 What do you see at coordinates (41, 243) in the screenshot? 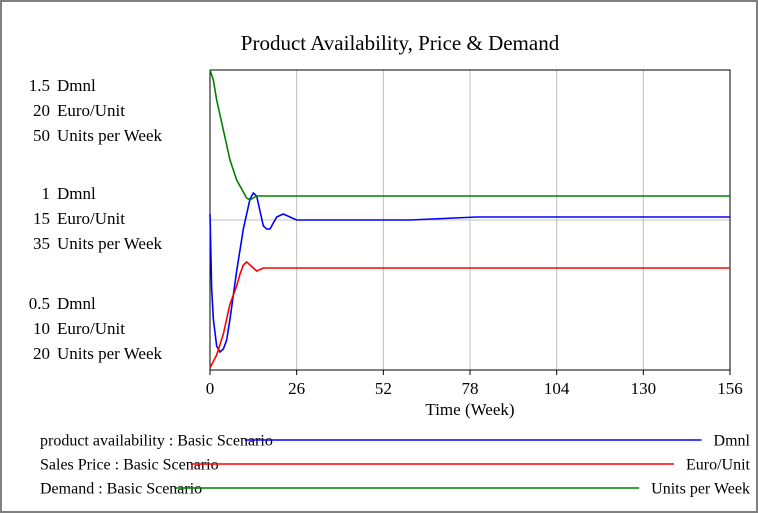
I see `y-tick-label: 35` at bounding box center [41, 243].